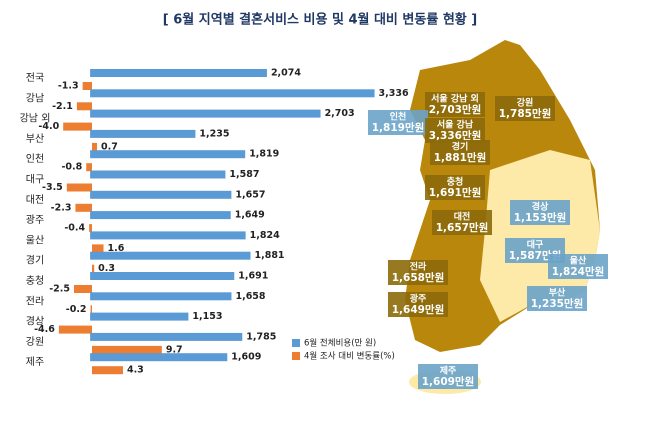  What do you see at coordinates (174, 349) in the screenshot?
I see `value-label: 9.7` at bounding box center [174, 349].